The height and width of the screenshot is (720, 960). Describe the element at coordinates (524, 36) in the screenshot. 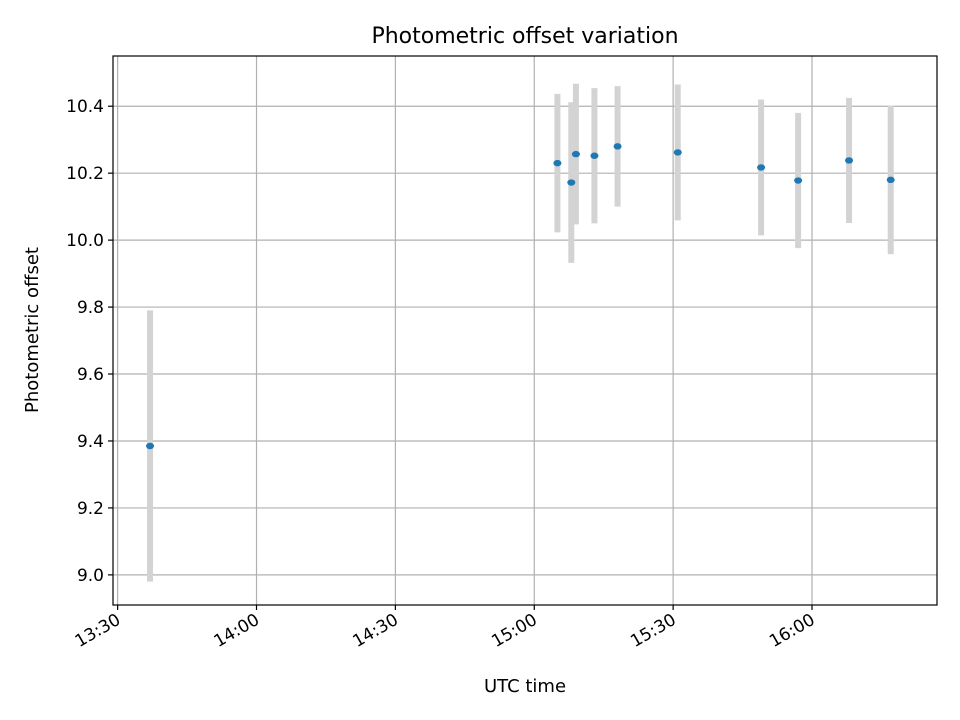

I see `chart-title: Photometric offset variation` at that location.